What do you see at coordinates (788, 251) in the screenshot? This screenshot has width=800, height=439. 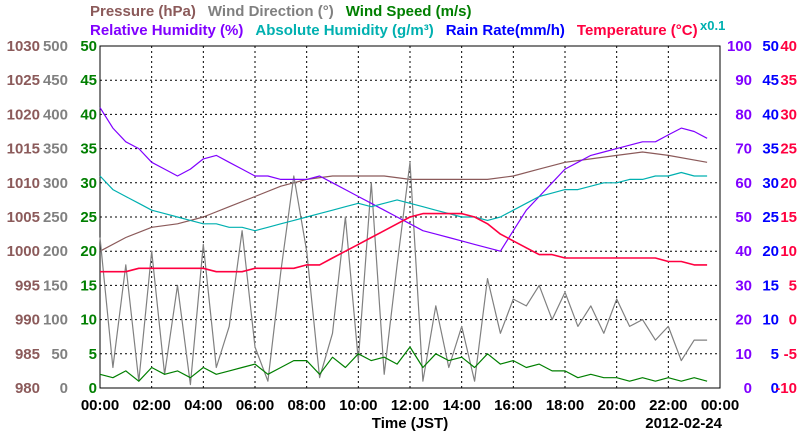 I see `tick-label-temperature: 10` at bounding box center [788, 251].